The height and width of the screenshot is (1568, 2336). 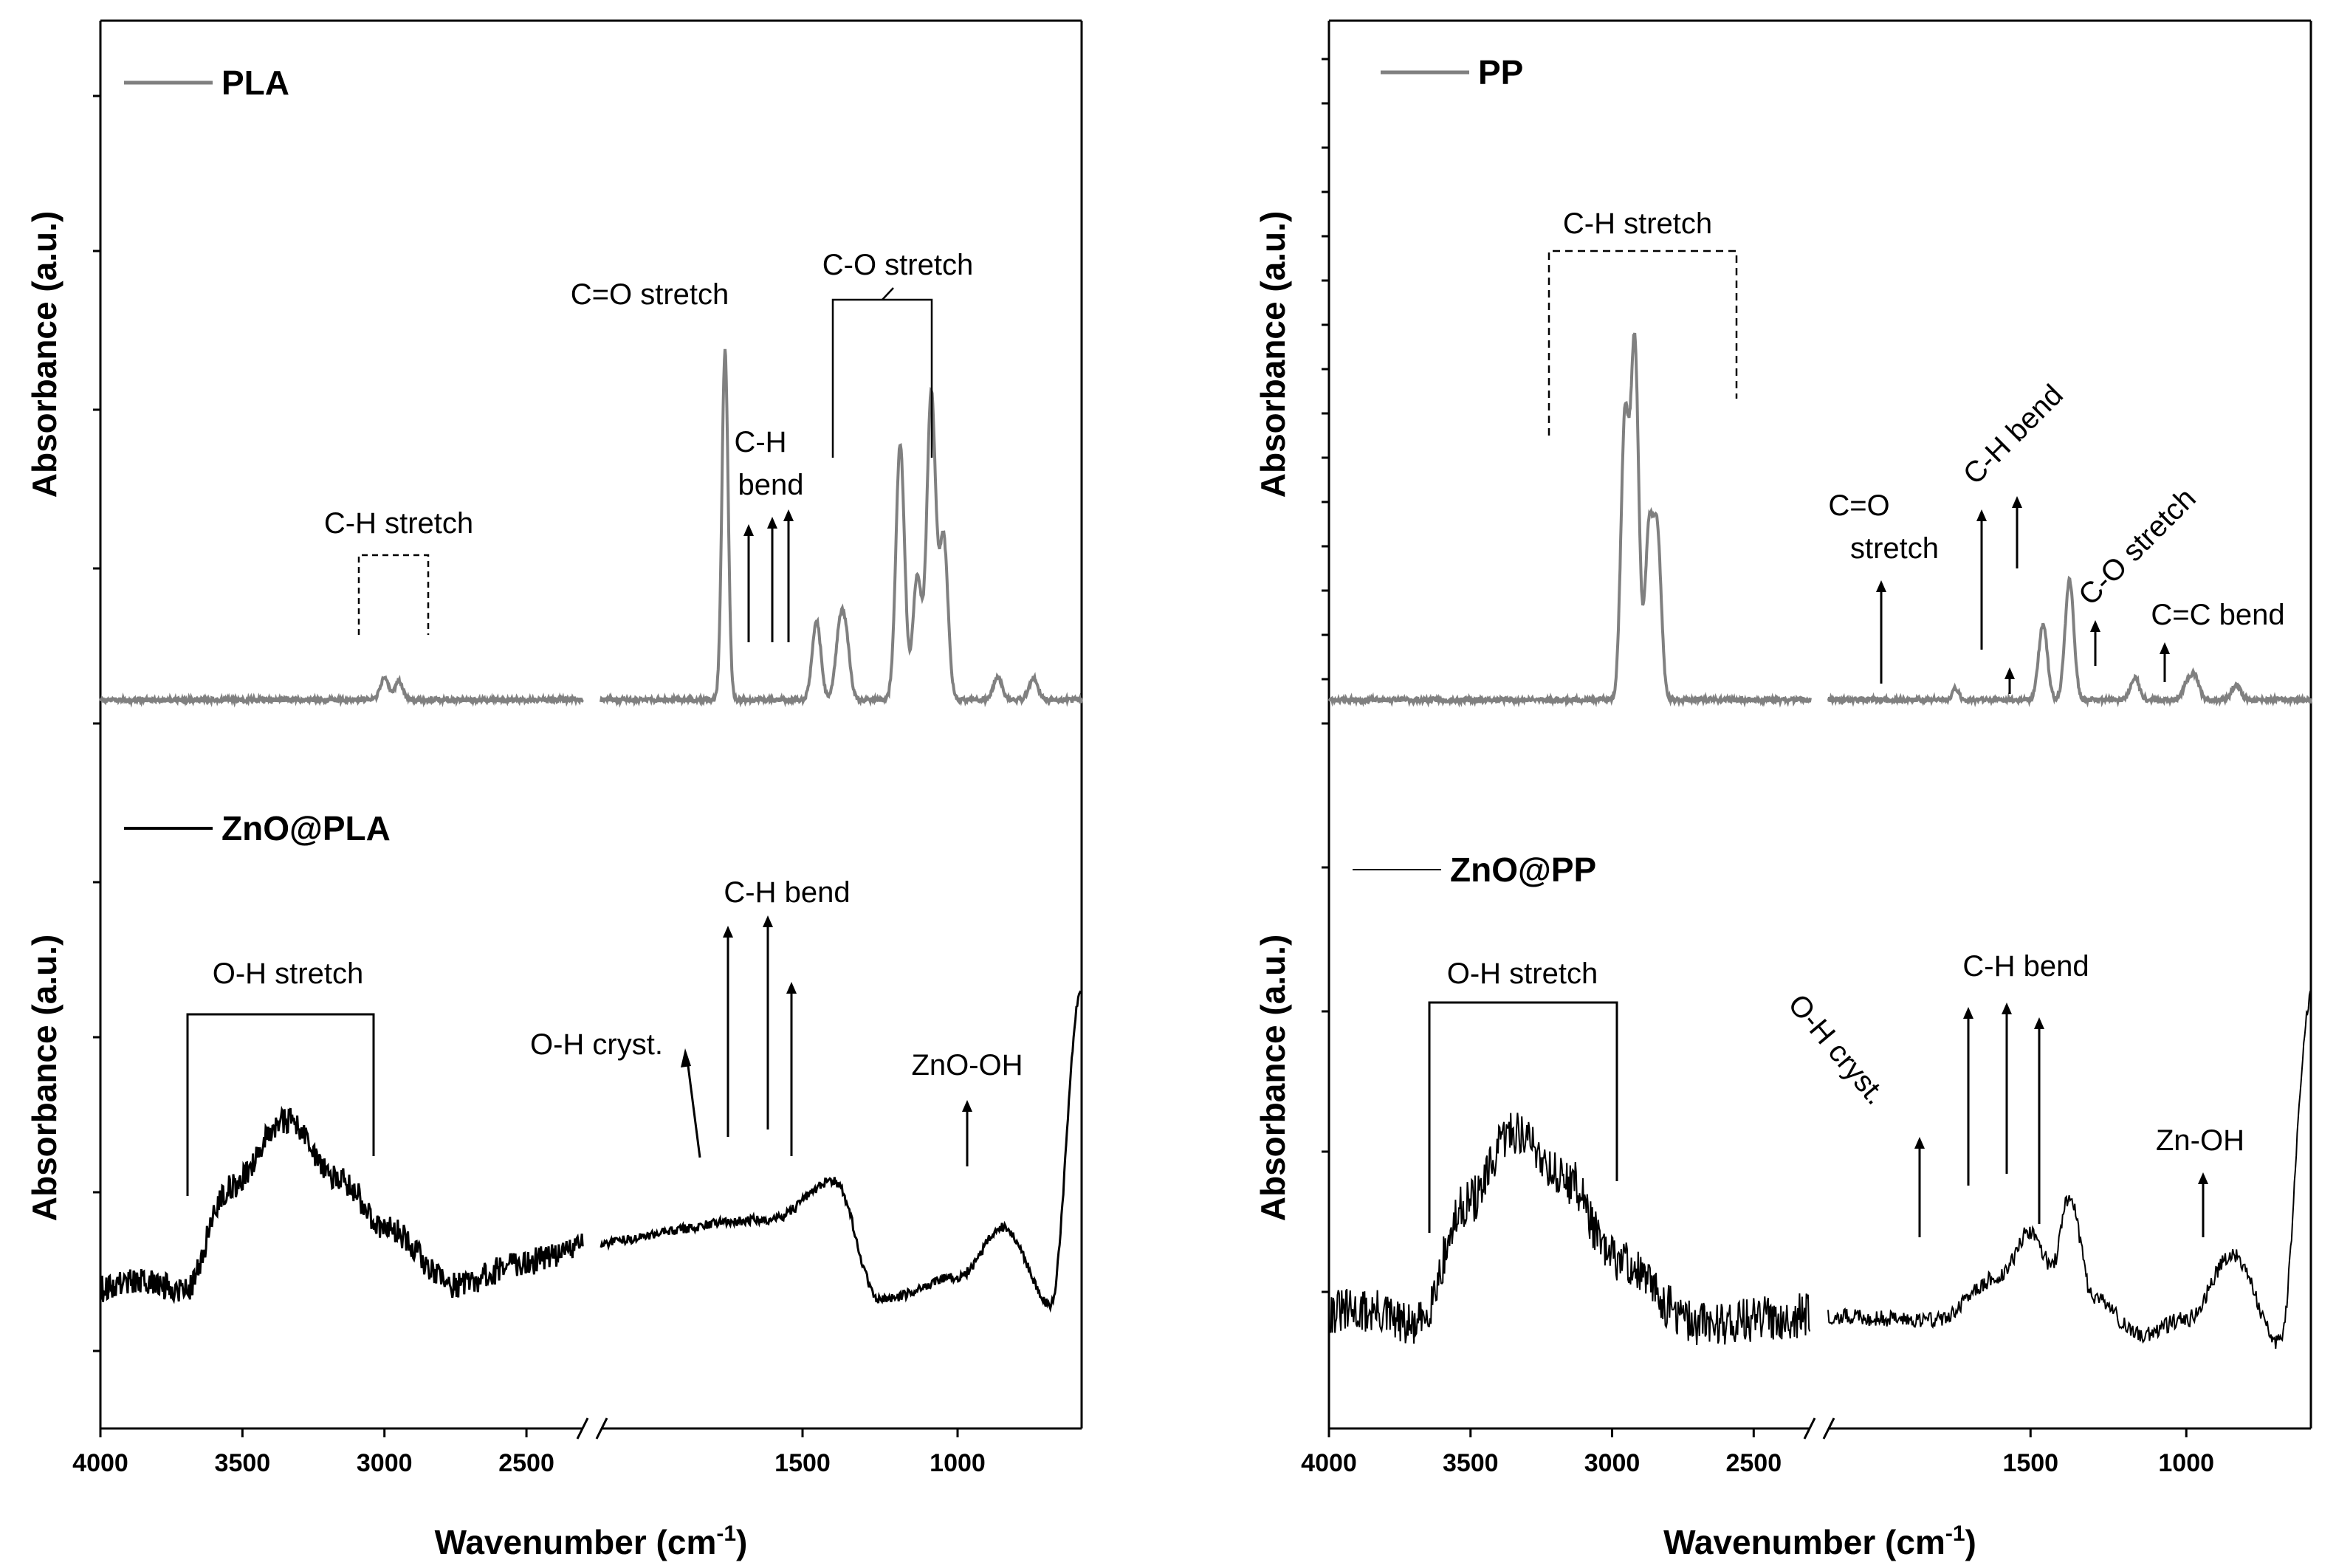 I want to click on arrow-ch-bend-b-head, so click(x=768, y=921).